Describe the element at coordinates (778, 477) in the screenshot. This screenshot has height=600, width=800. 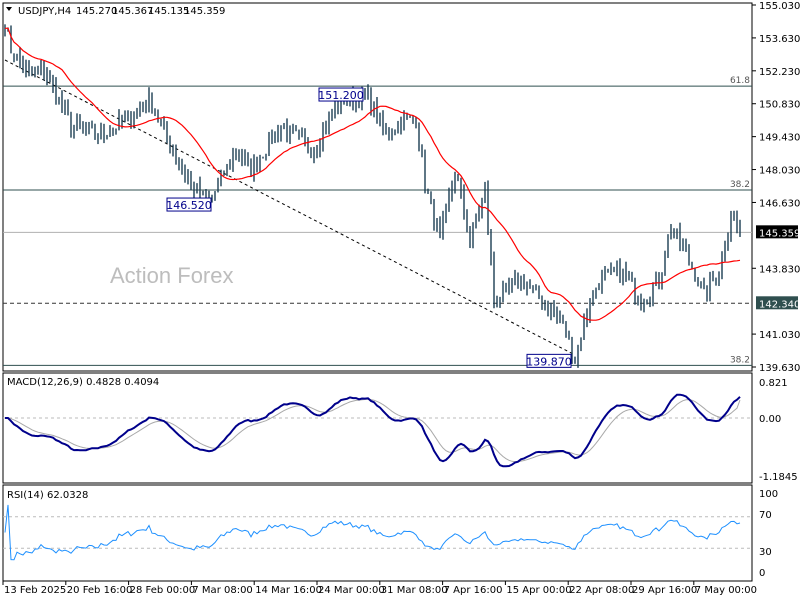
I see `macd-tick-label: -1.1845` at that location.